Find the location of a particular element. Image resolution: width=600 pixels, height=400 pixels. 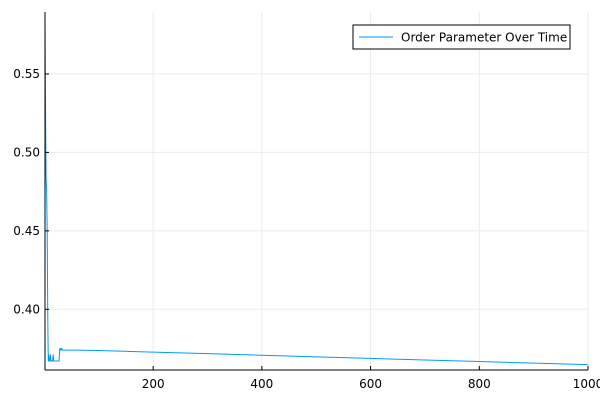

x-tick-label: 1000 is located at coordinates (586, 384).